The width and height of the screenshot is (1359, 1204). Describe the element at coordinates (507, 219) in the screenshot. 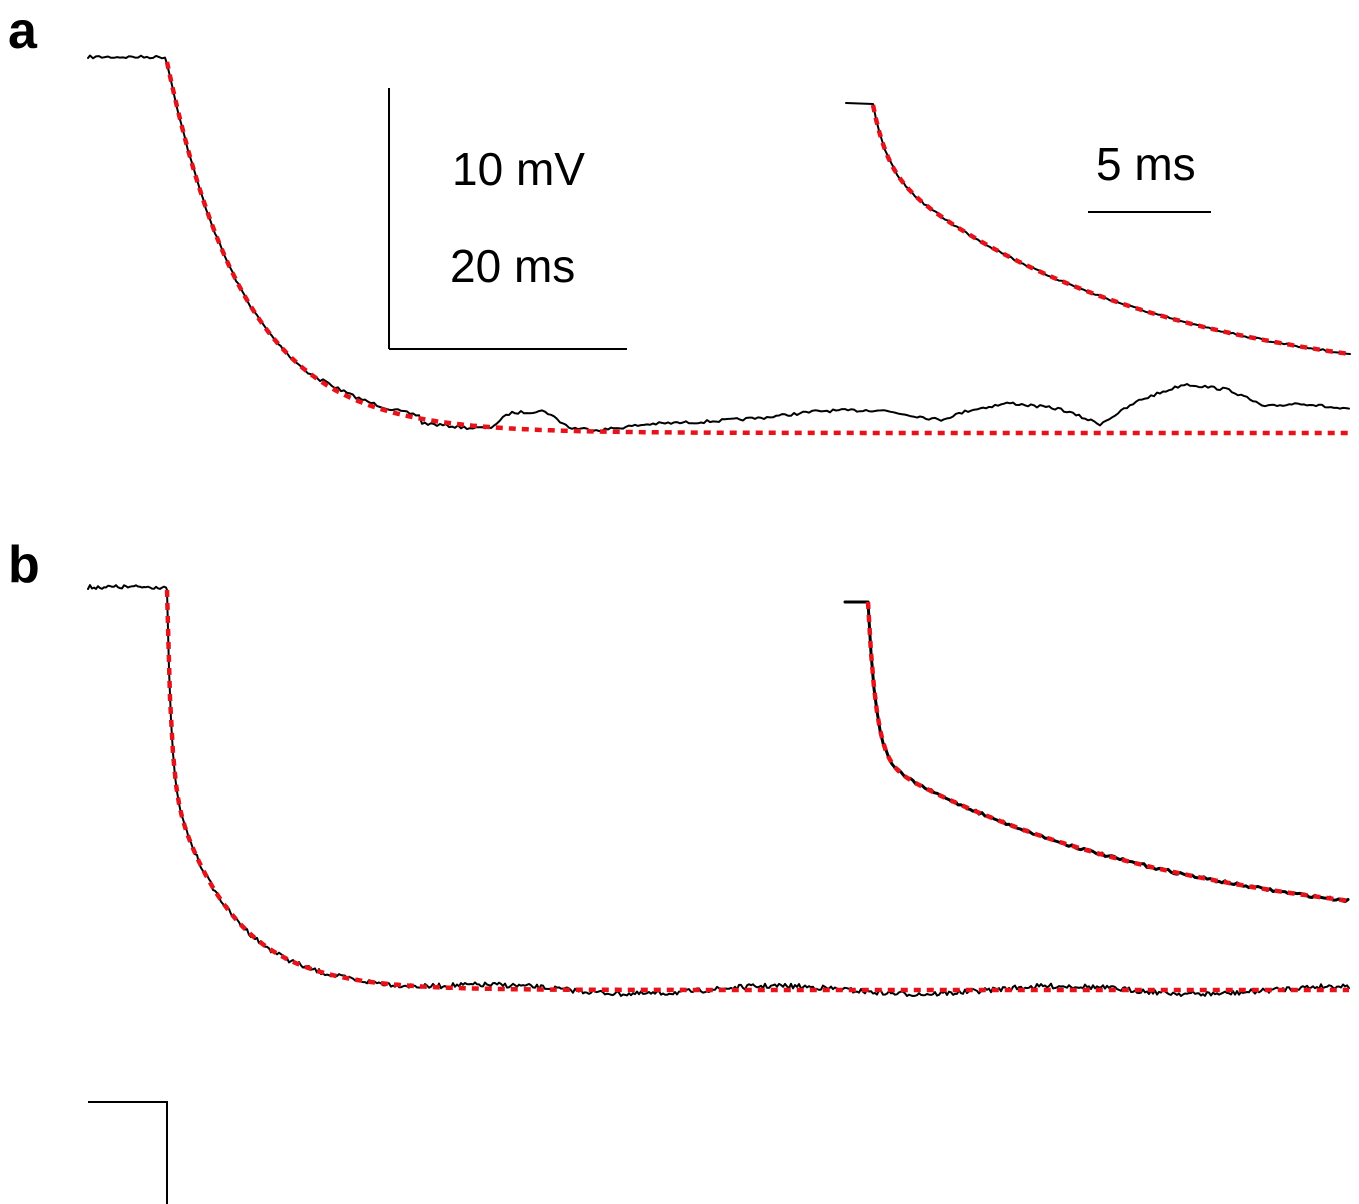

I see `main-scale-bar: 10 mV 20 ms` at that location.